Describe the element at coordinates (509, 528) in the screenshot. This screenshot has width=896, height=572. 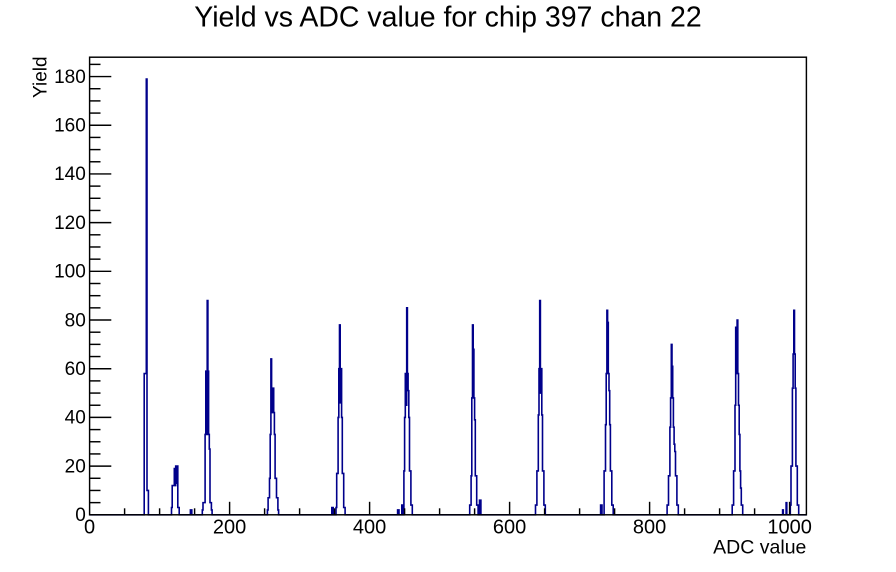
I see `svg-text: 600` at that location.